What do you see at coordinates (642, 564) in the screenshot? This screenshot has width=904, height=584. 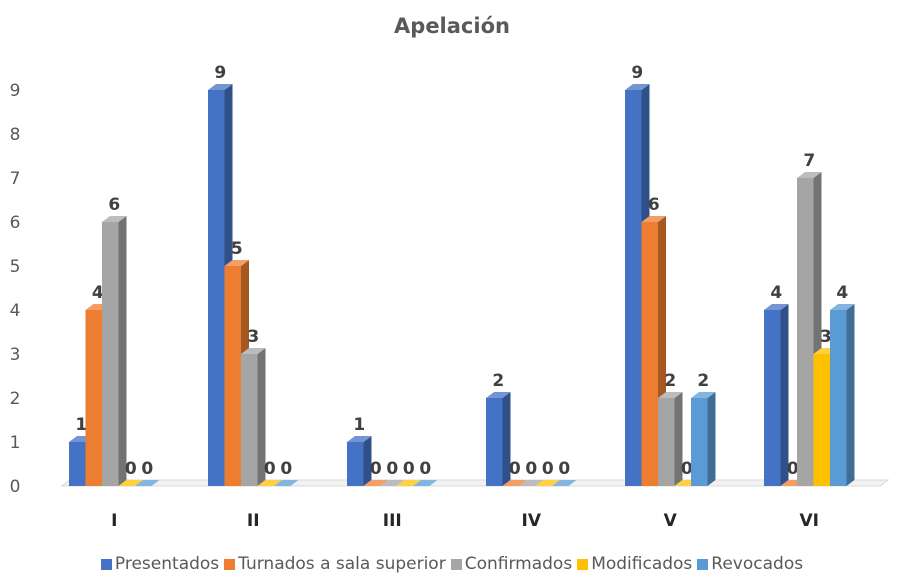 I see `legend-label: Modificados` at bounding box center [642, 564].